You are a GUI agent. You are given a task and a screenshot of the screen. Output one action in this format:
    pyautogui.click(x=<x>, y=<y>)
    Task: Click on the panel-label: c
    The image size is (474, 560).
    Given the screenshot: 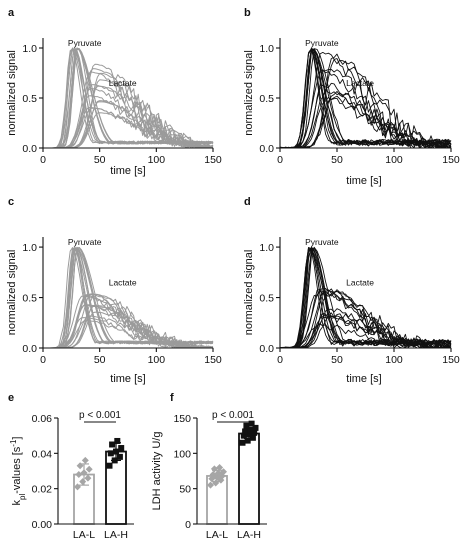 What is the action you would take?
    pyautogui.click(x=11, y=202)
    